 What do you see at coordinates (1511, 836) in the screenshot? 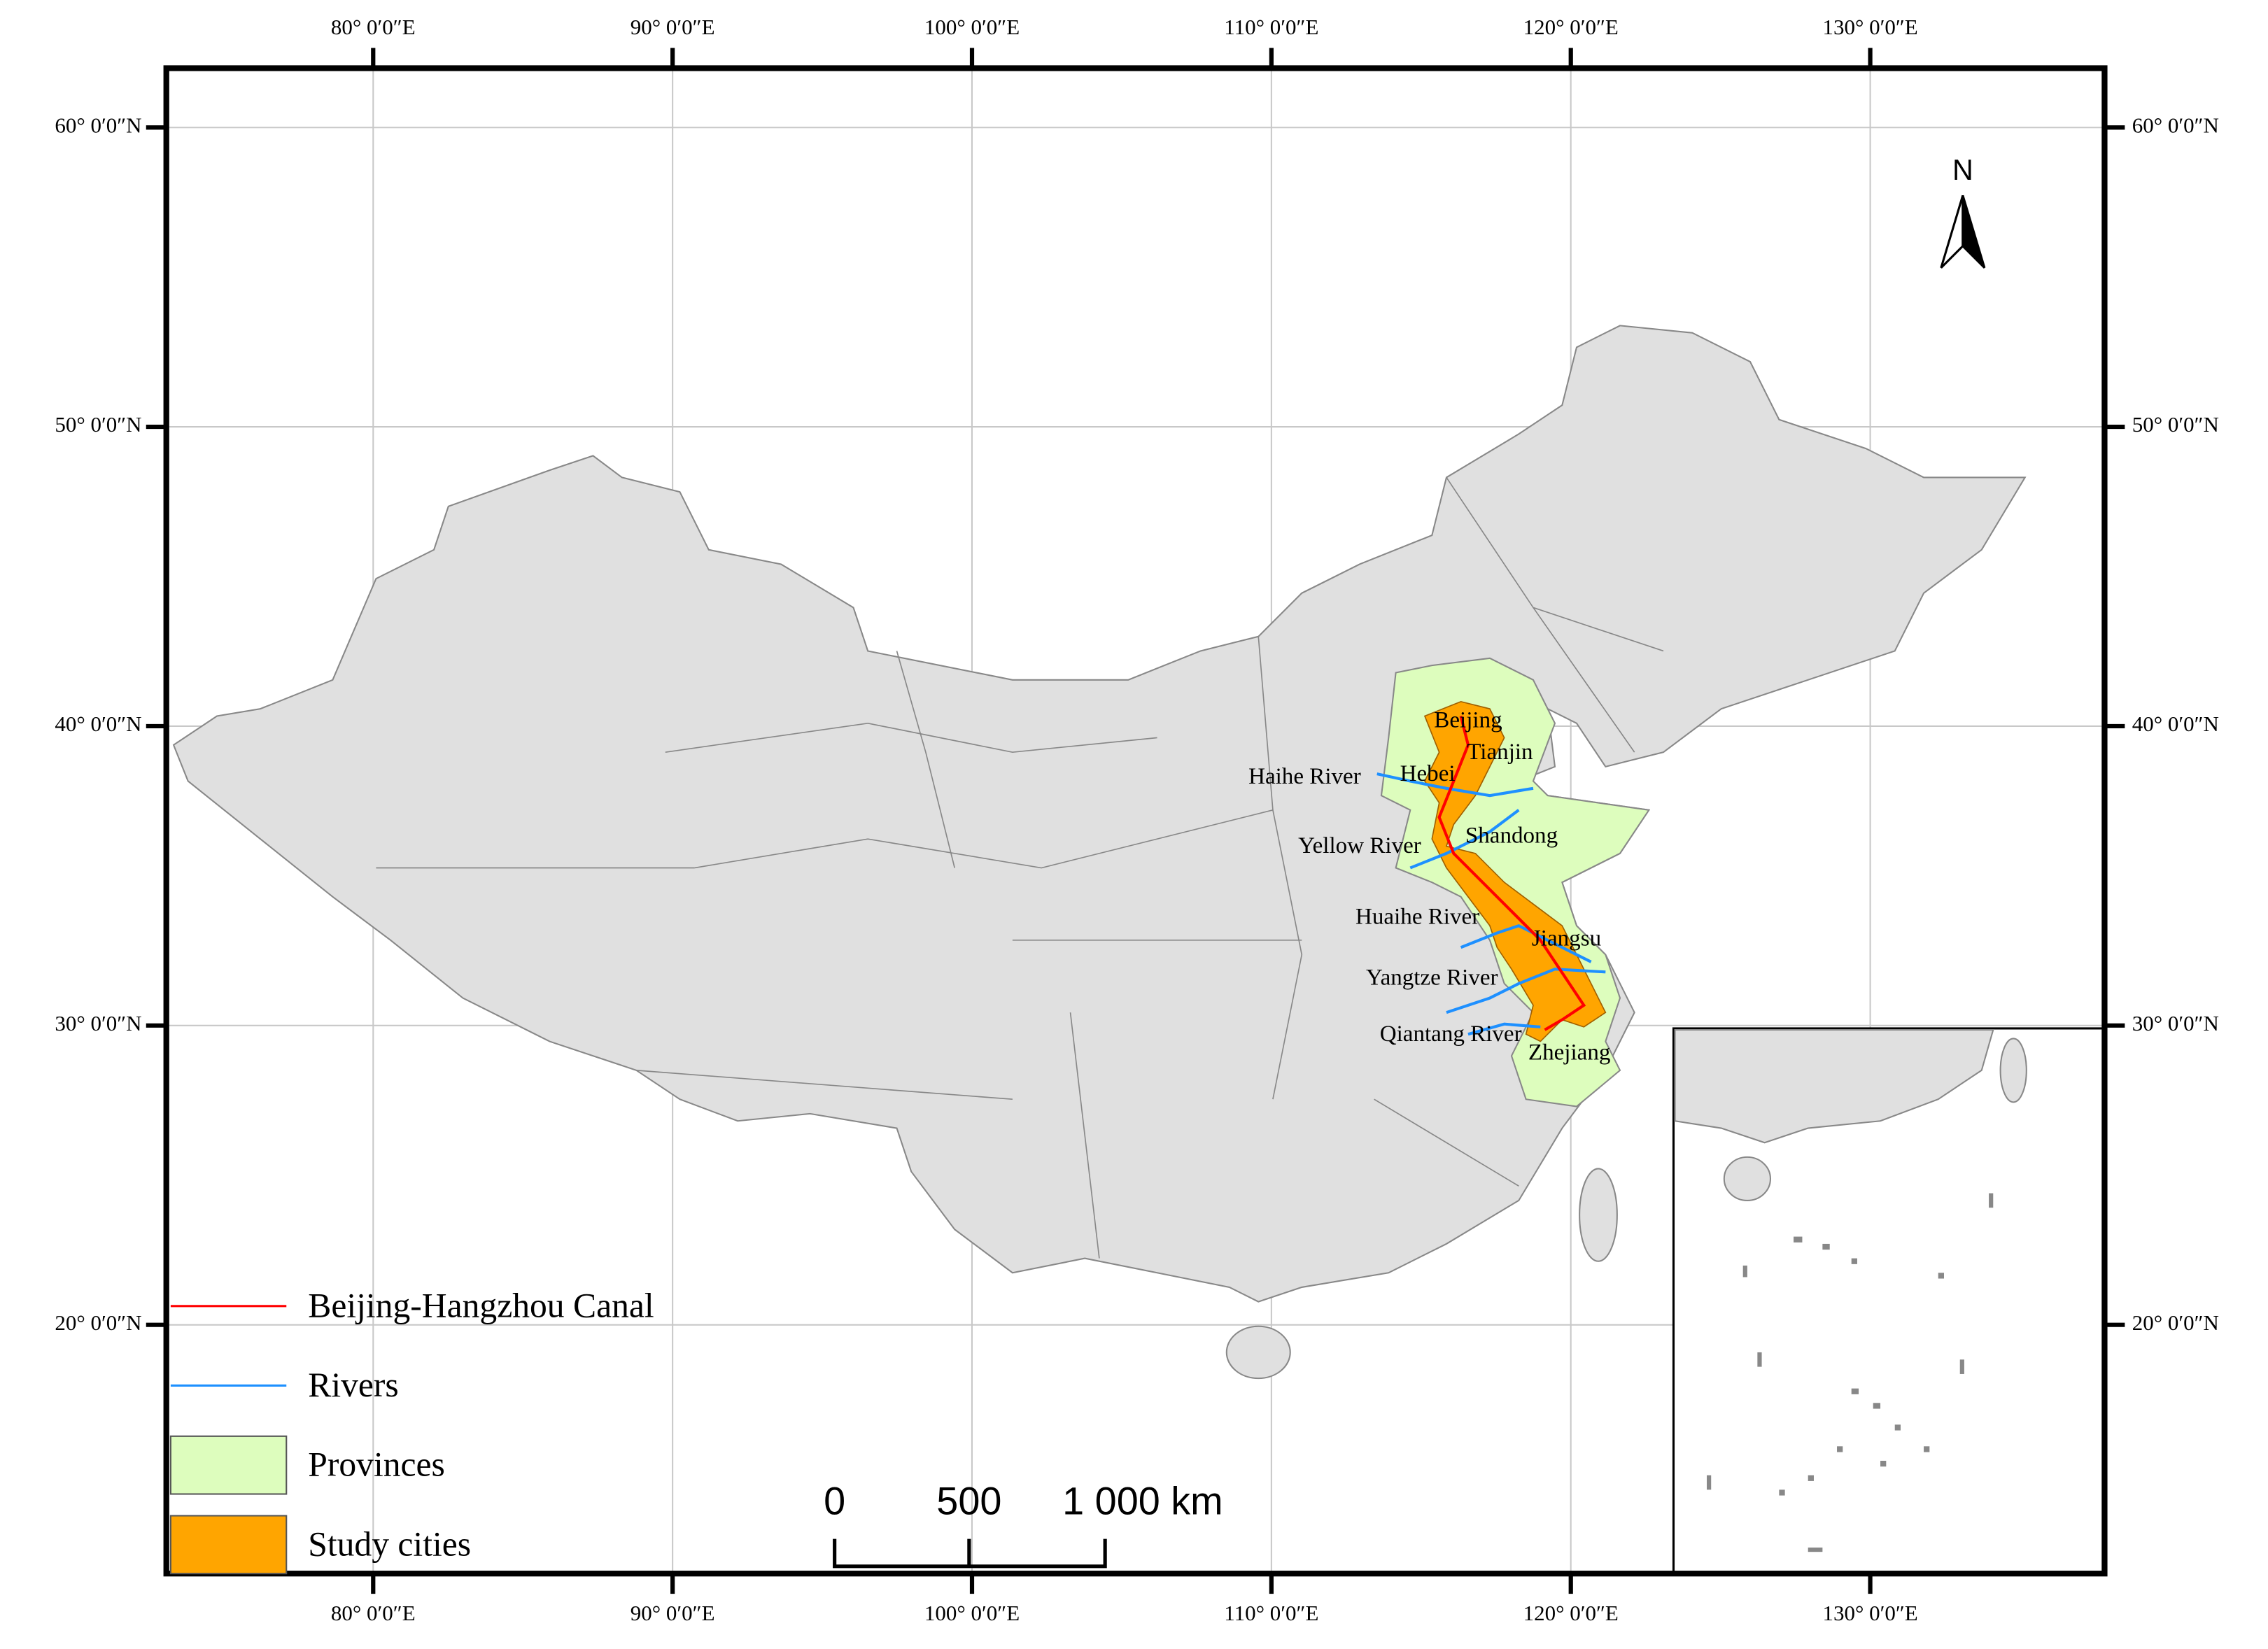
I see `place-label: Shandong` at bounding box center [1511, 836].